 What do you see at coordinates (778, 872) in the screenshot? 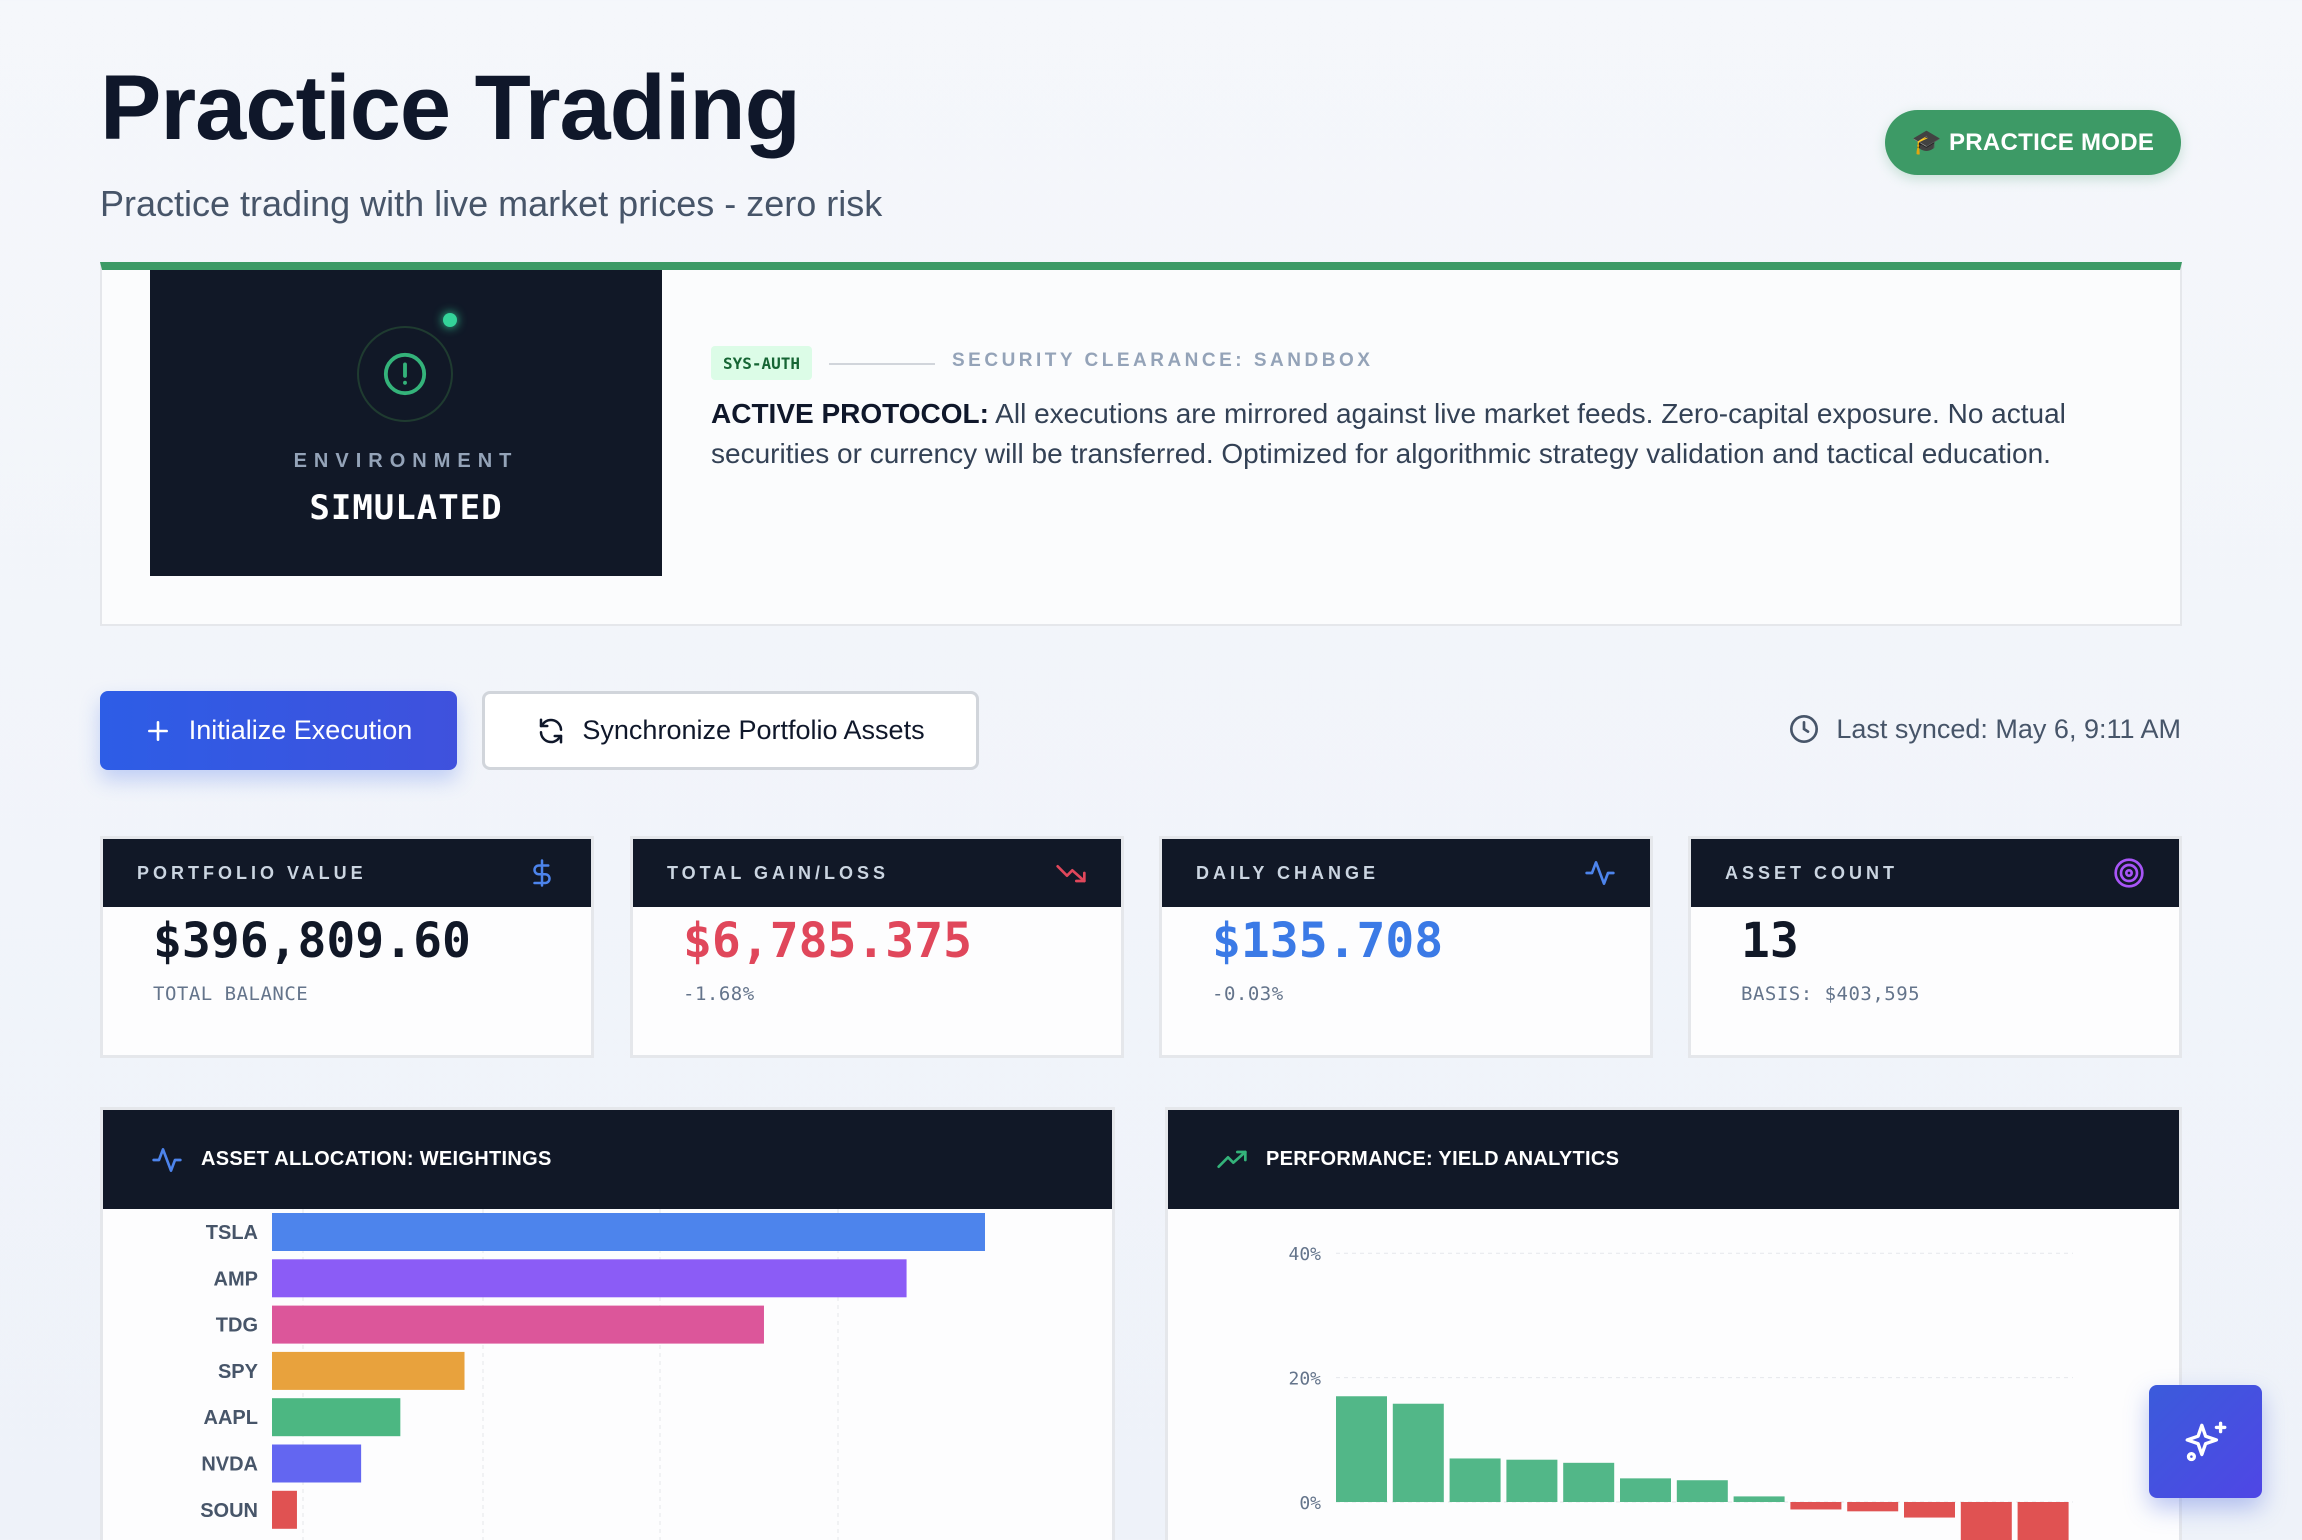
I see `stat-label: TOTAL GAIN/LOSS` at bounding box center [778, 872].